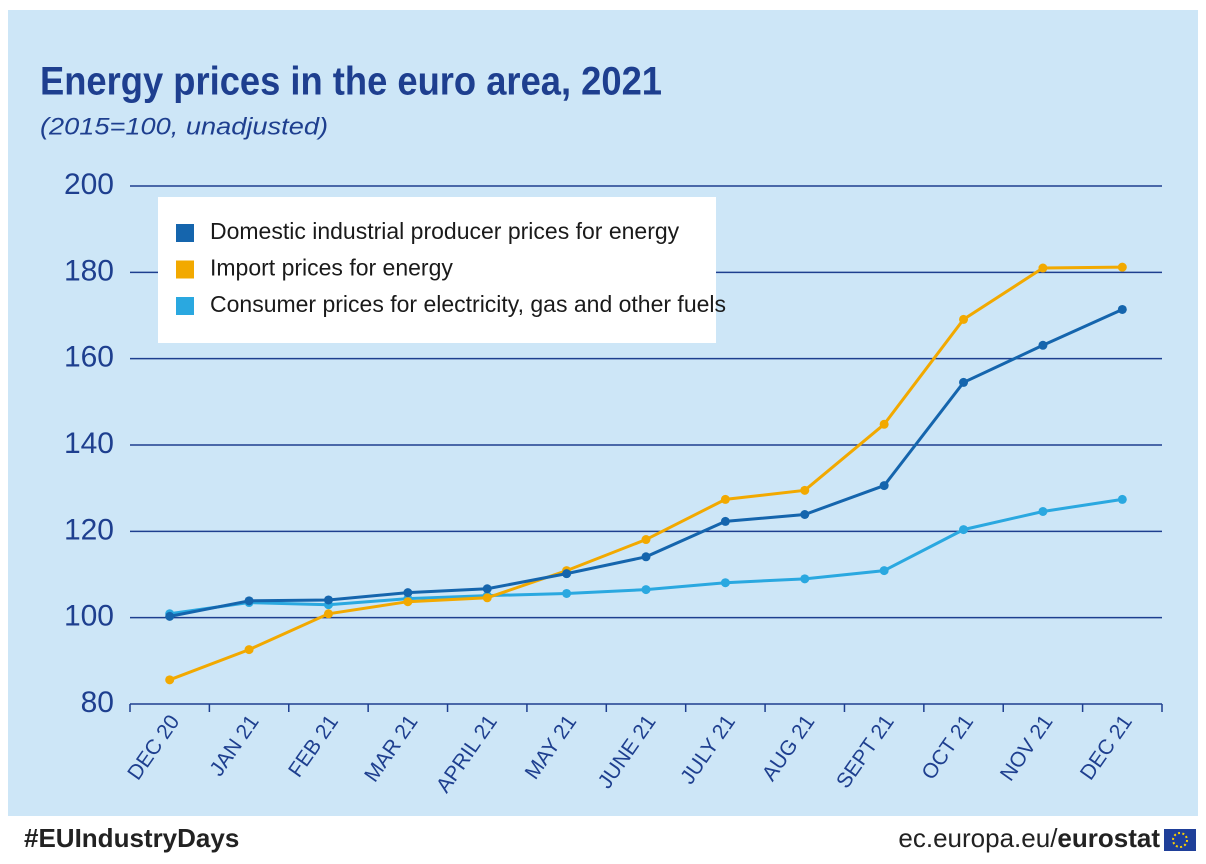 This screenshot has width=1206, height=864. What do you see at coordinates (351, 82) in the screenshot?
I see `chart-title: Energy prices in the euro area, 2021` at bounding box center [351, 82].